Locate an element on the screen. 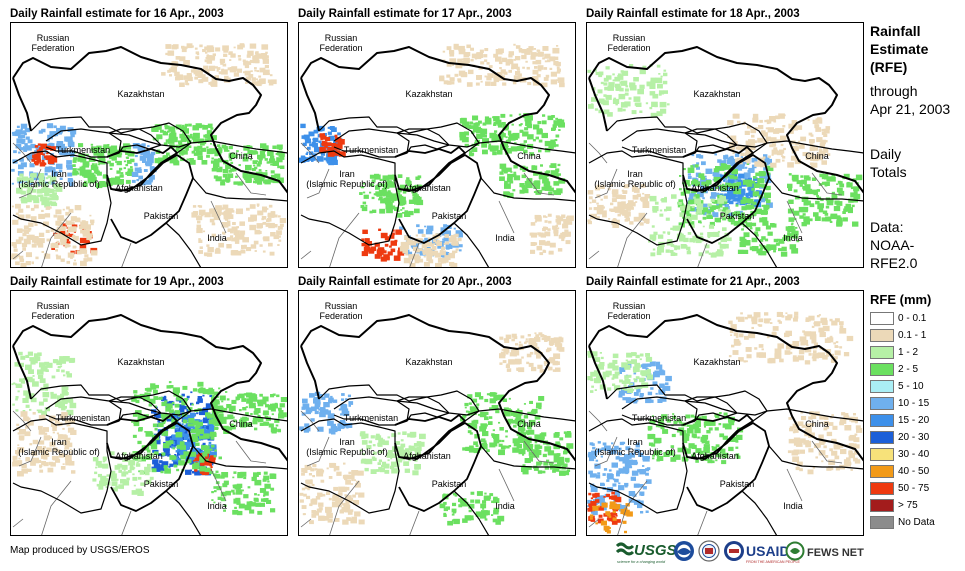 The width and height of the screenshot is (965, 571). legend-label: 40 - 50 is located at coordinates (913, 472).